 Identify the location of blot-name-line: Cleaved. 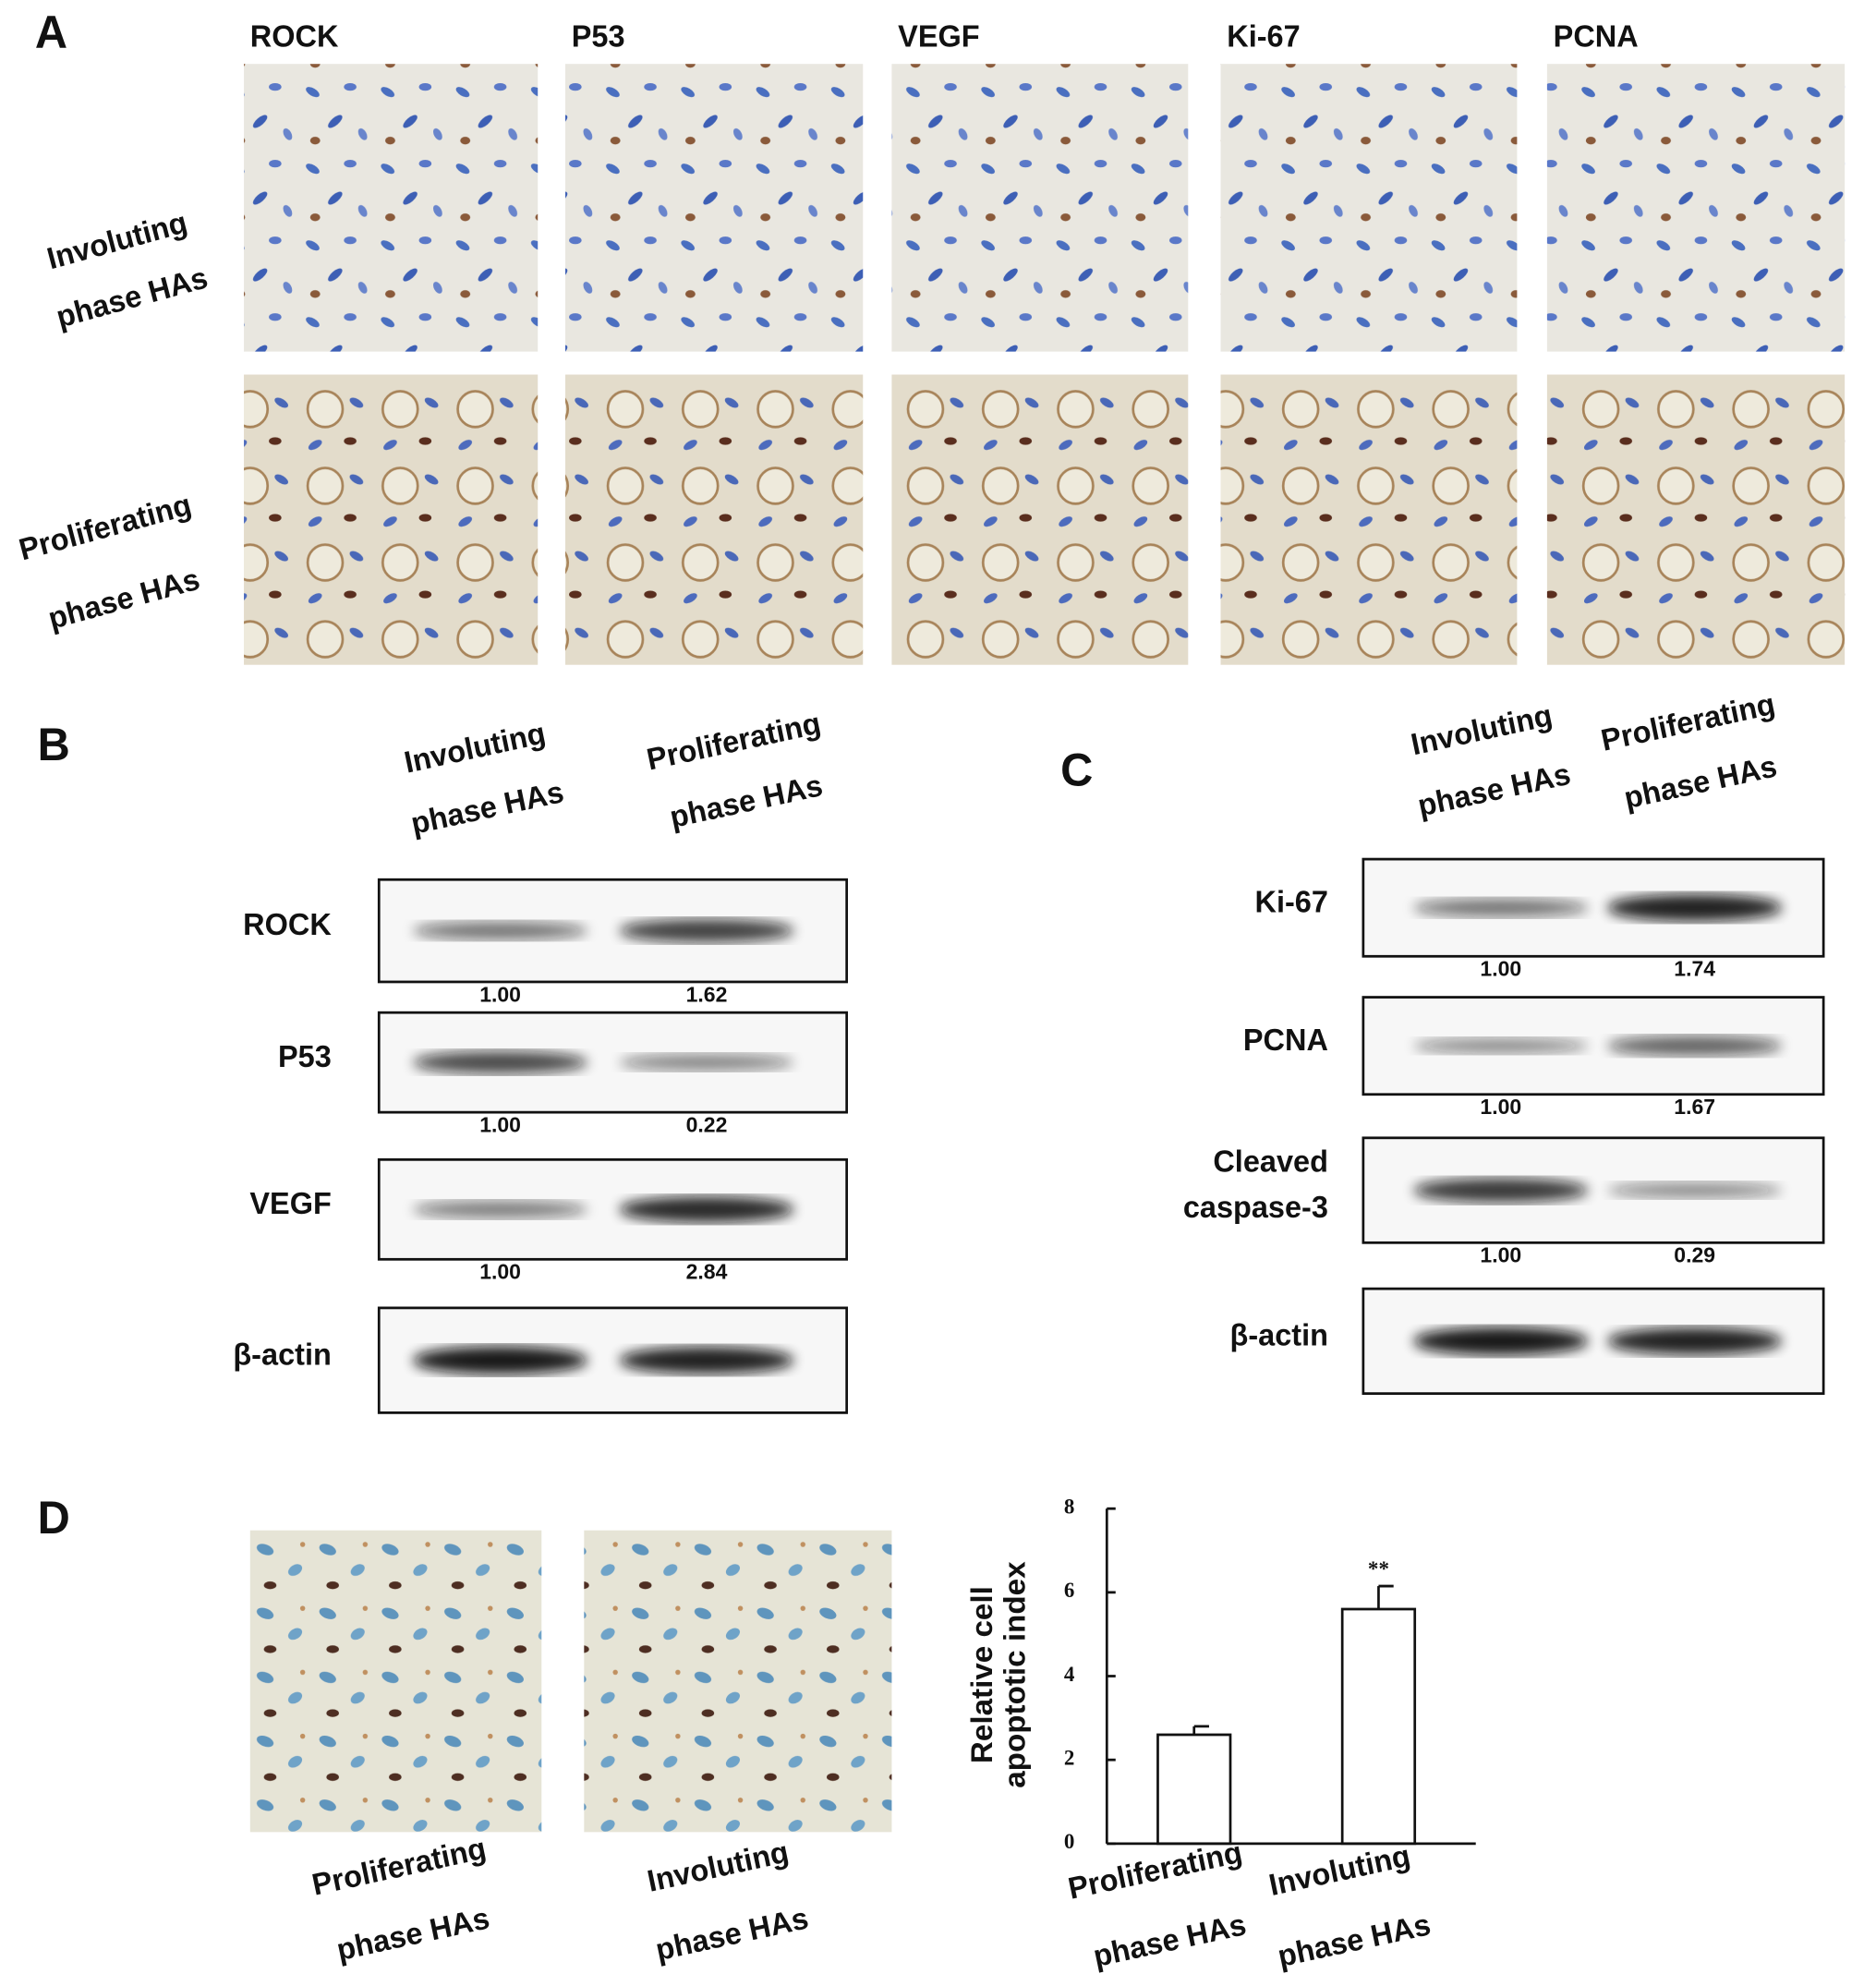
(1270, 1161).